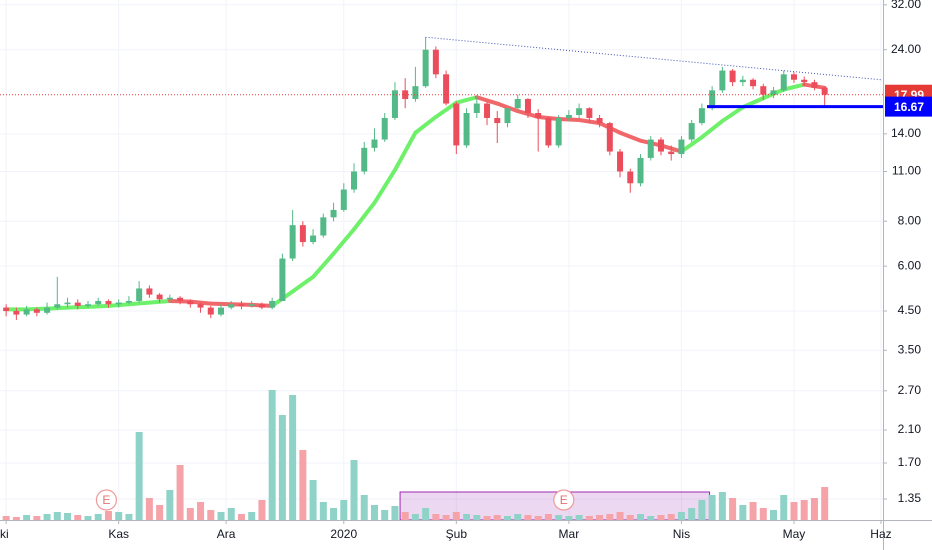  I want to click on x-tick-label: 2020, so click(343, 534).